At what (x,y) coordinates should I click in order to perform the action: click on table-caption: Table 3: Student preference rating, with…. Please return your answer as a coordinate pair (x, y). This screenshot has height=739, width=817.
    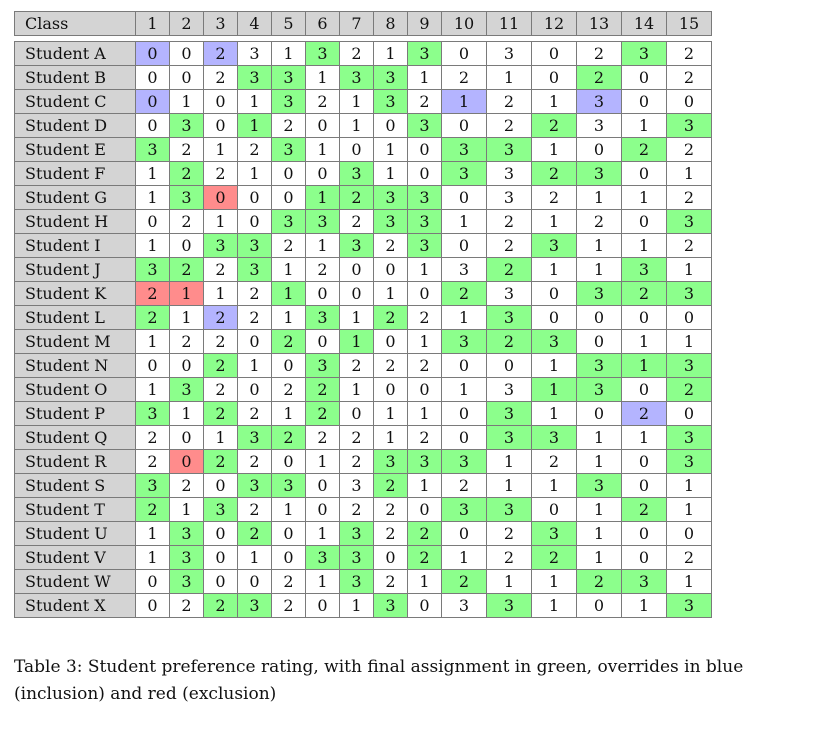
    Looking at the image, I should click on (379, 680).